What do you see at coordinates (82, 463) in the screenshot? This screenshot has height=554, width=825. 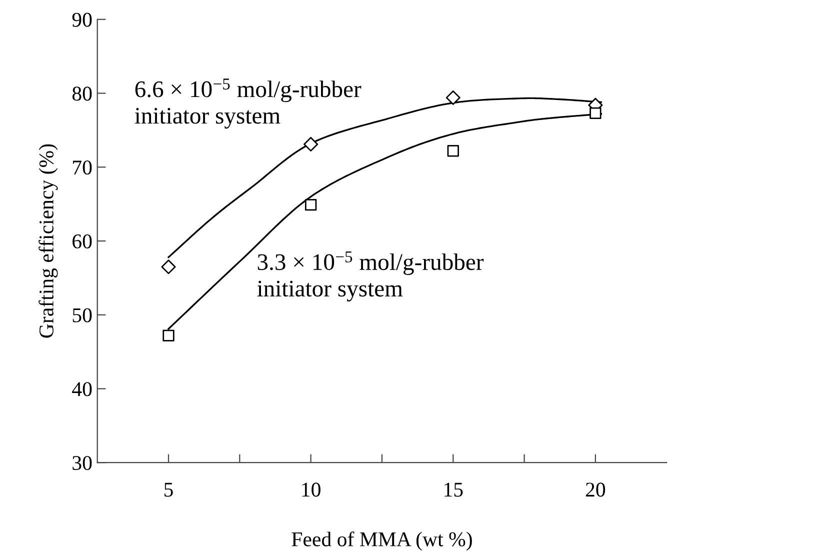 I see `y-tick-label: 30` at bounding box center [82, 463].